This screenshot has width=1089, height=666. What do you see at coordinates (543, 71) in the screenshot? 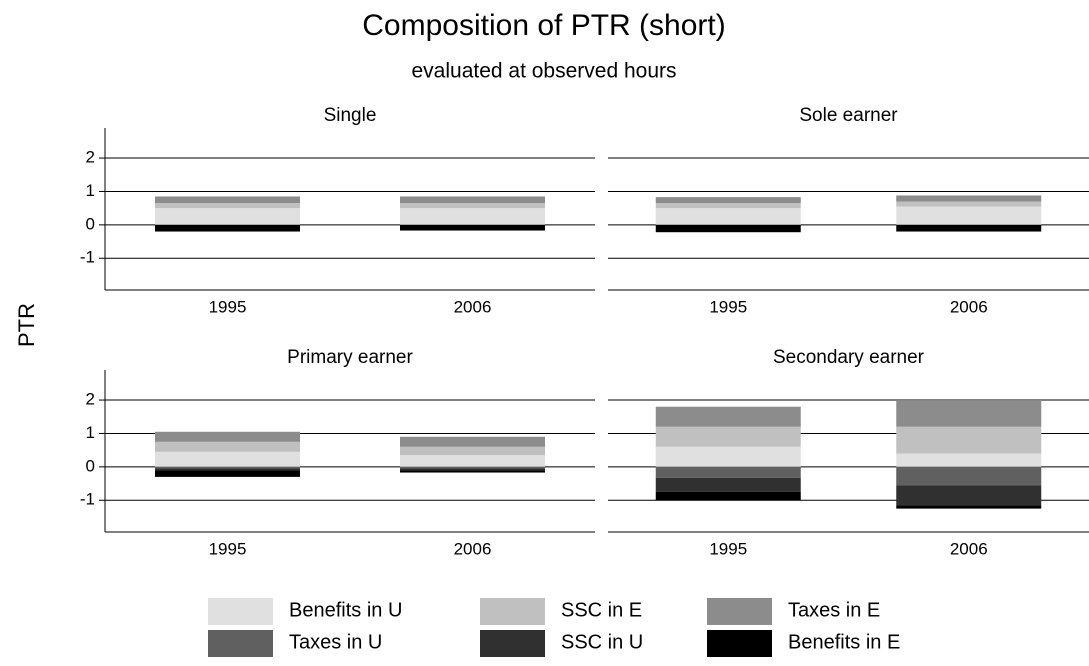
I see `chart-subtitle: evaluated at observed hours` at bounding box center [543, 71].